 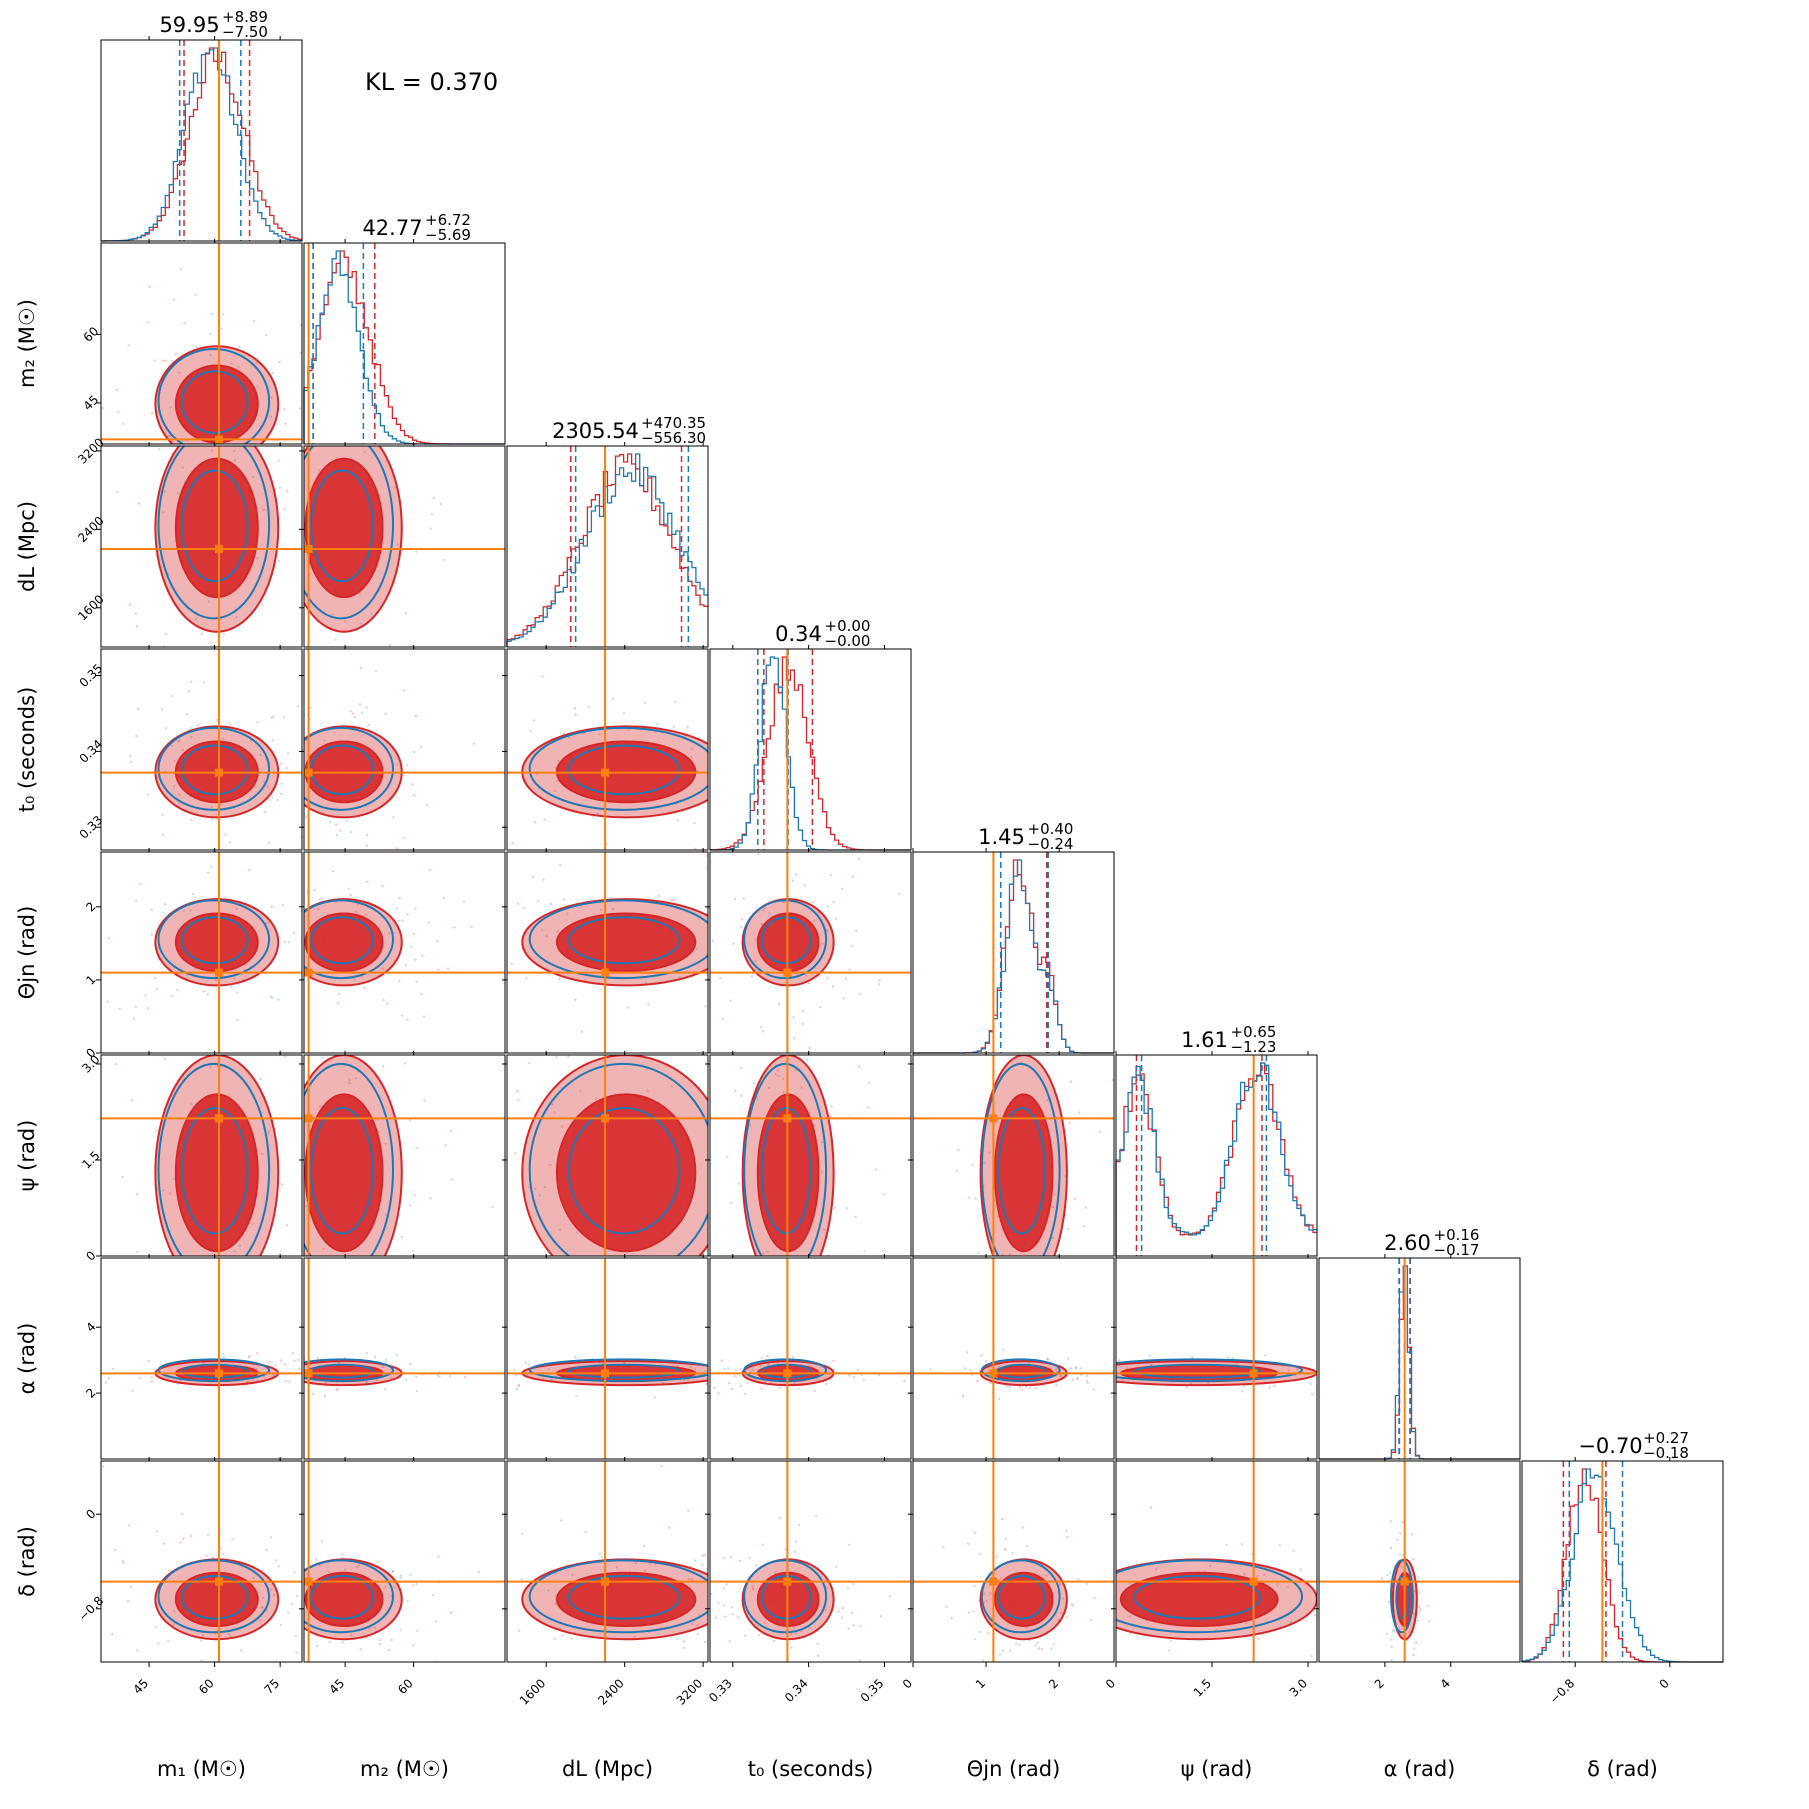 I want to click on y-tick-label: 60, so click(x=91, y=334).